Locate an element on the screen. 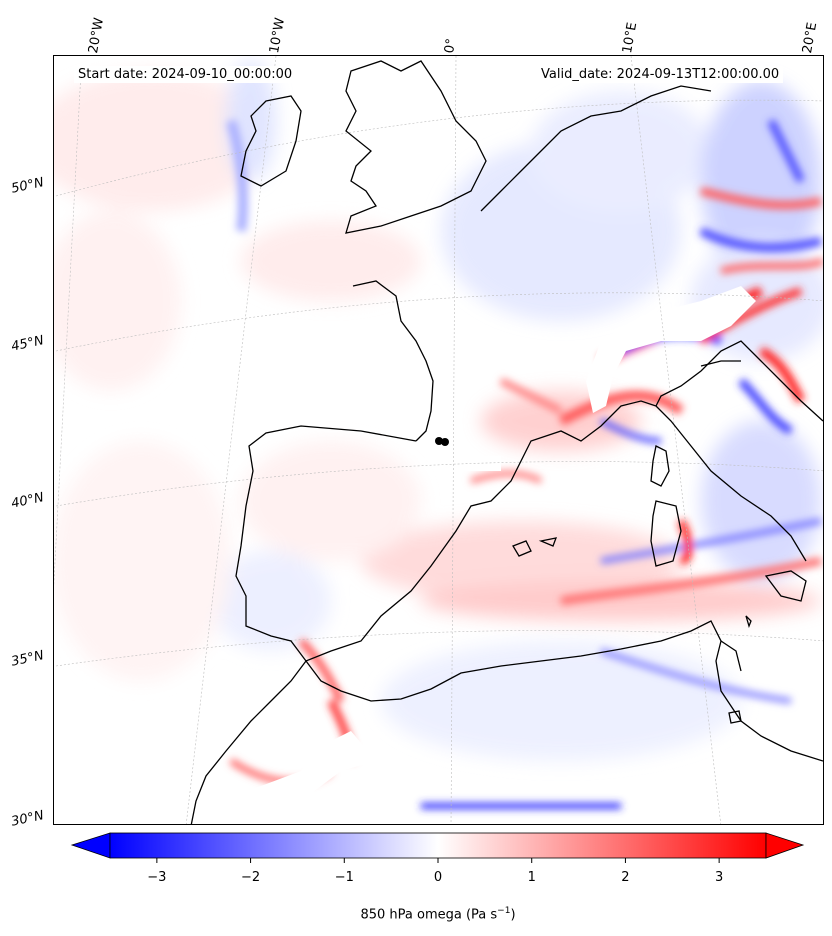 This screenshot has width=832, height=936. colorbar-tick-label: −1 is located at coordinates (344, 877).